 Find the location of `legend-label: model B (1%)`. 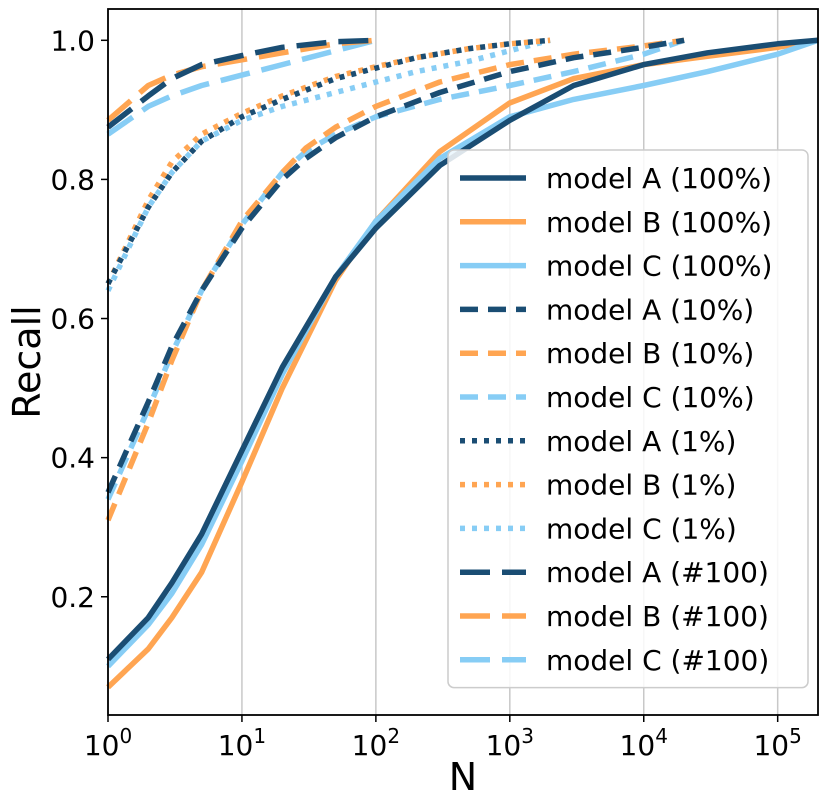

legend-label: model B (1%) is located at coordinates (641, 485).